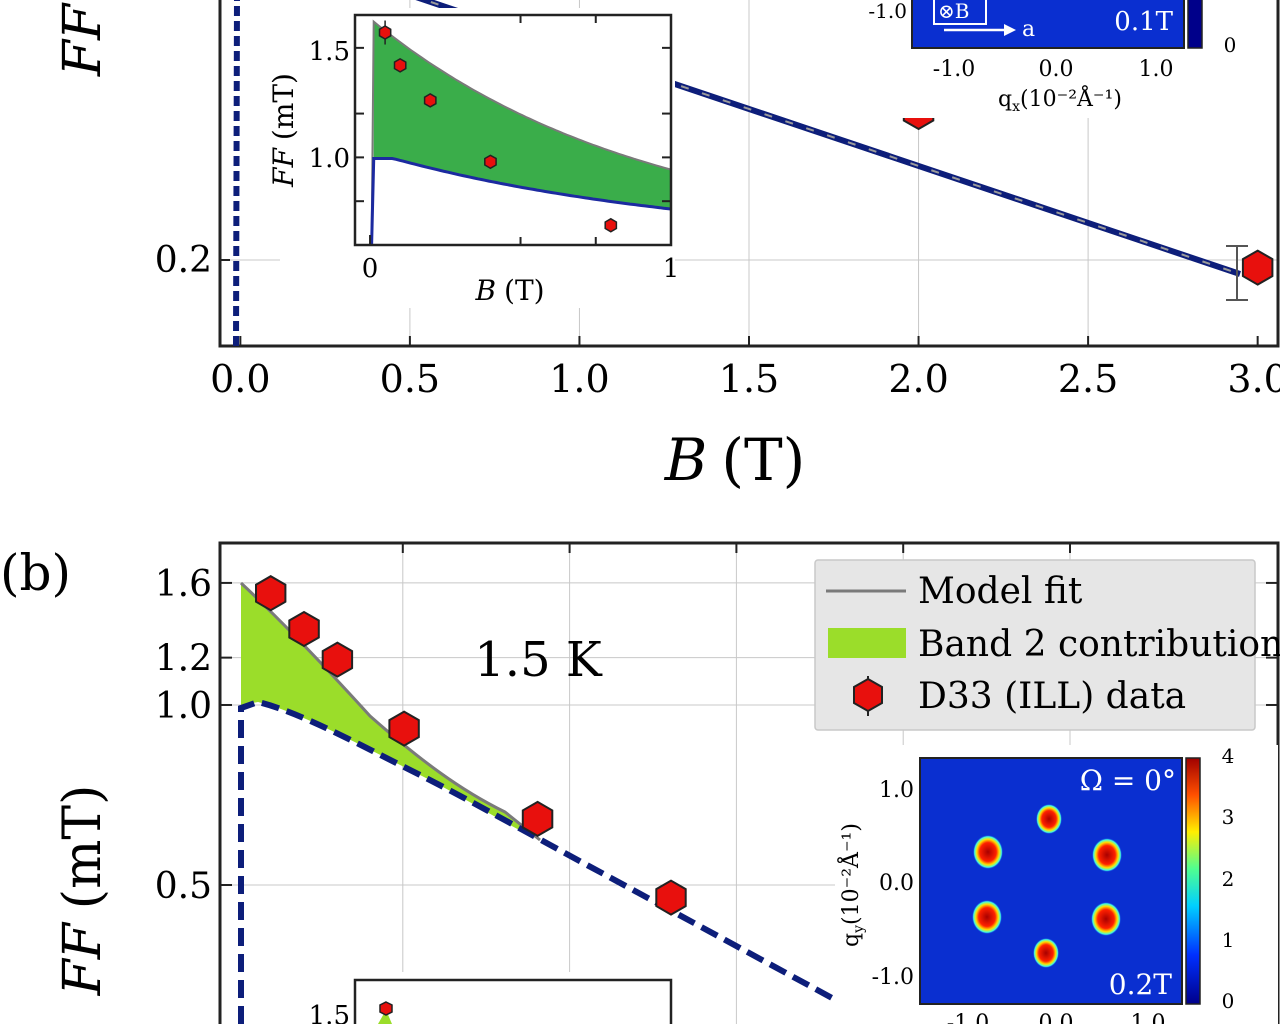 This screenshot has width=1280, height=1024. I want to click on panel-a-inset-fit, so click(521, 132).